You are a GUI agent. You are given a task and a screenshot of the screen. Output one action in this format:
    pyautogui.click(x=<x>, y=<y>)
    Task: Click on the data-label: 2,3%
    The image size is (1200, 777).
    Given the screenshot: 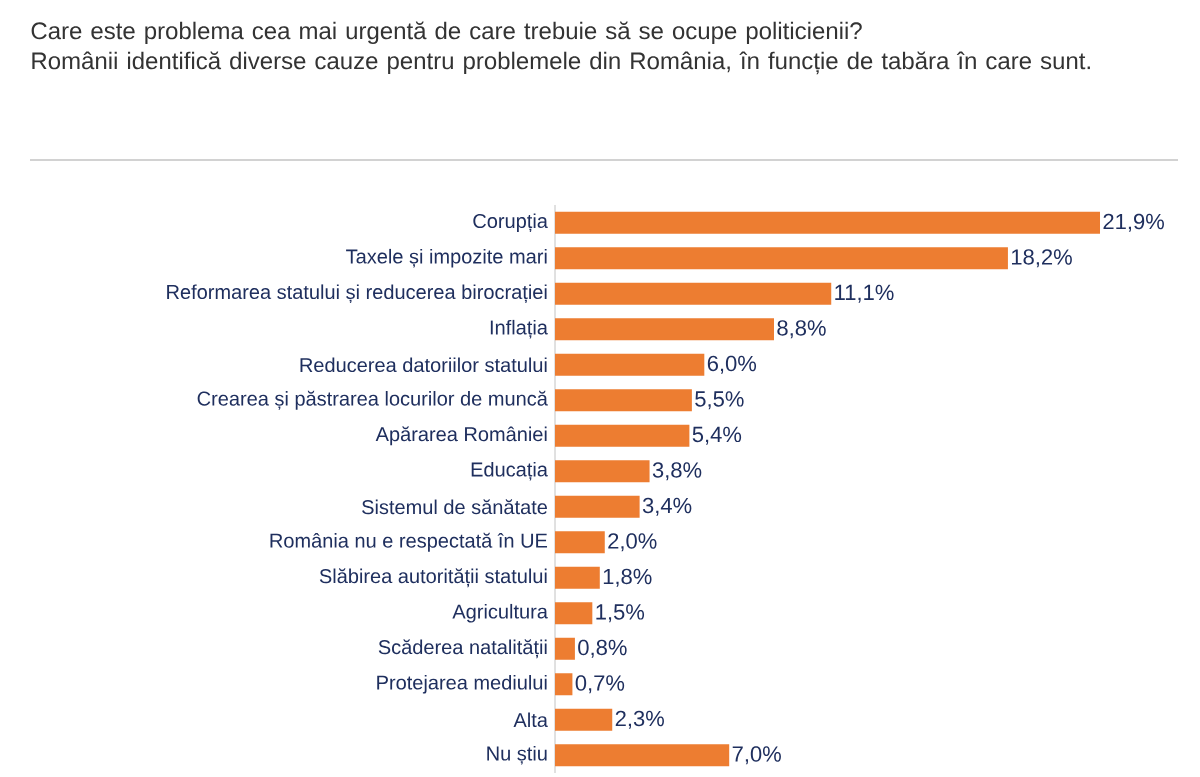 What is the action you would take?
    pyautogui.click(x=639, y=719)
    